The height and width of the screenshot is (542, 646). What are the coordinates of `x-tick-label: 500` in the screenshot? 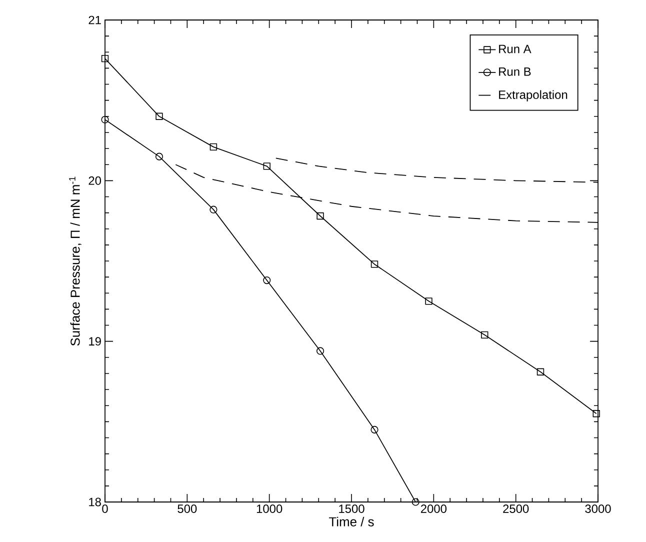 It's located at (187, 508).